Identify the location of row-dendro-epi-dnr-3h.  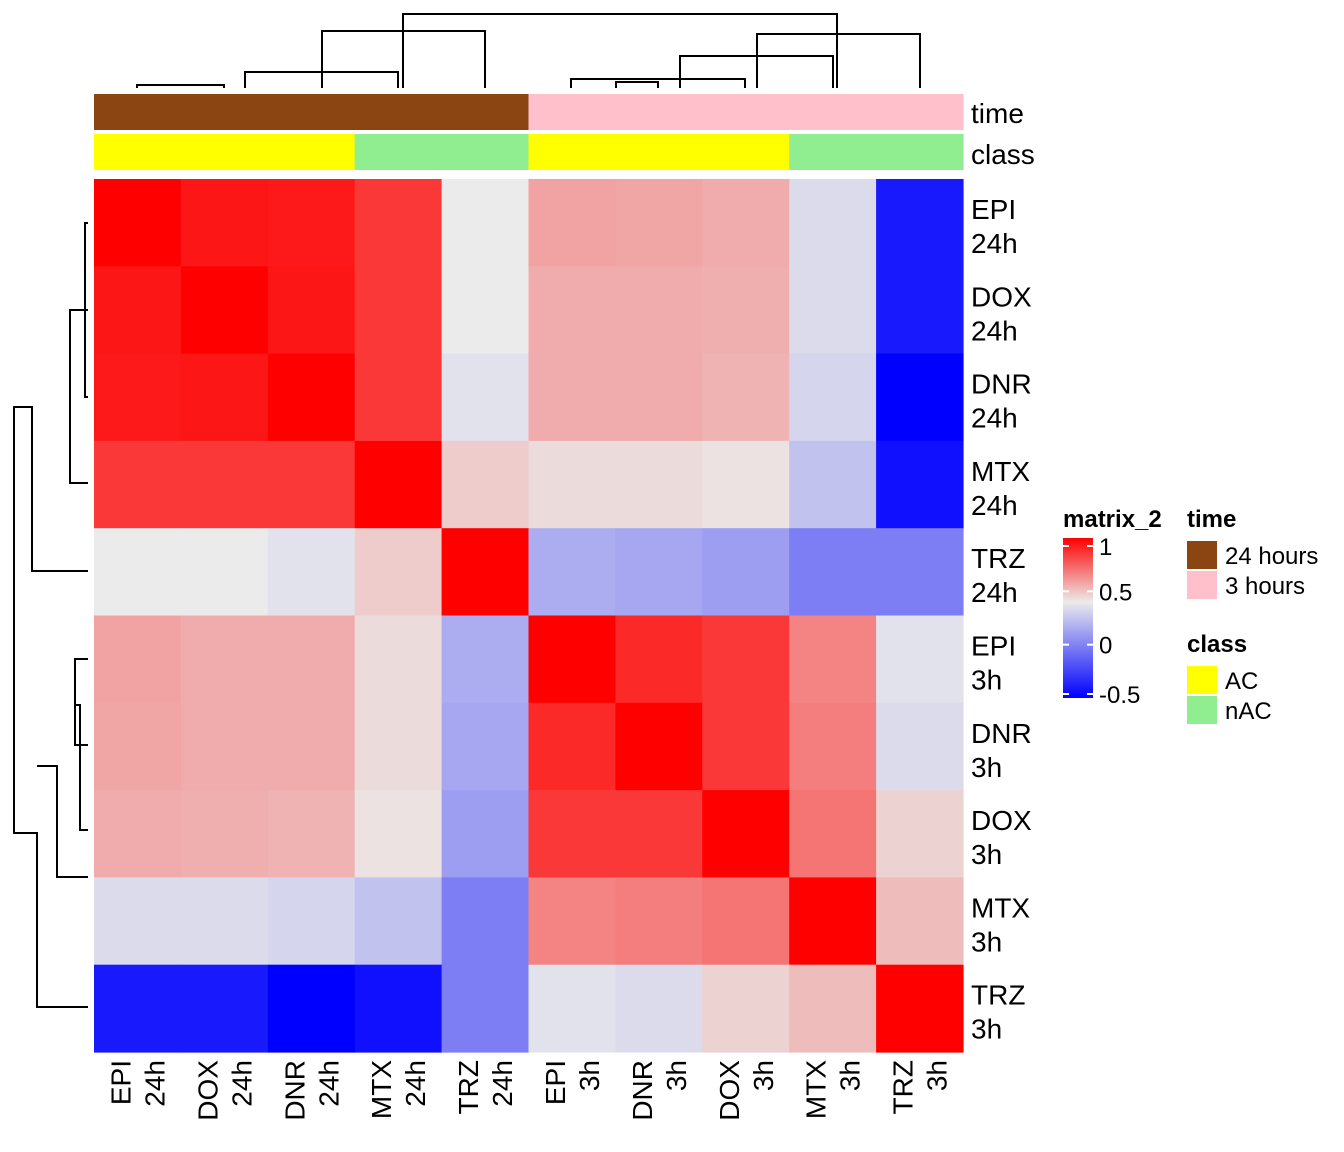
(81, 702).